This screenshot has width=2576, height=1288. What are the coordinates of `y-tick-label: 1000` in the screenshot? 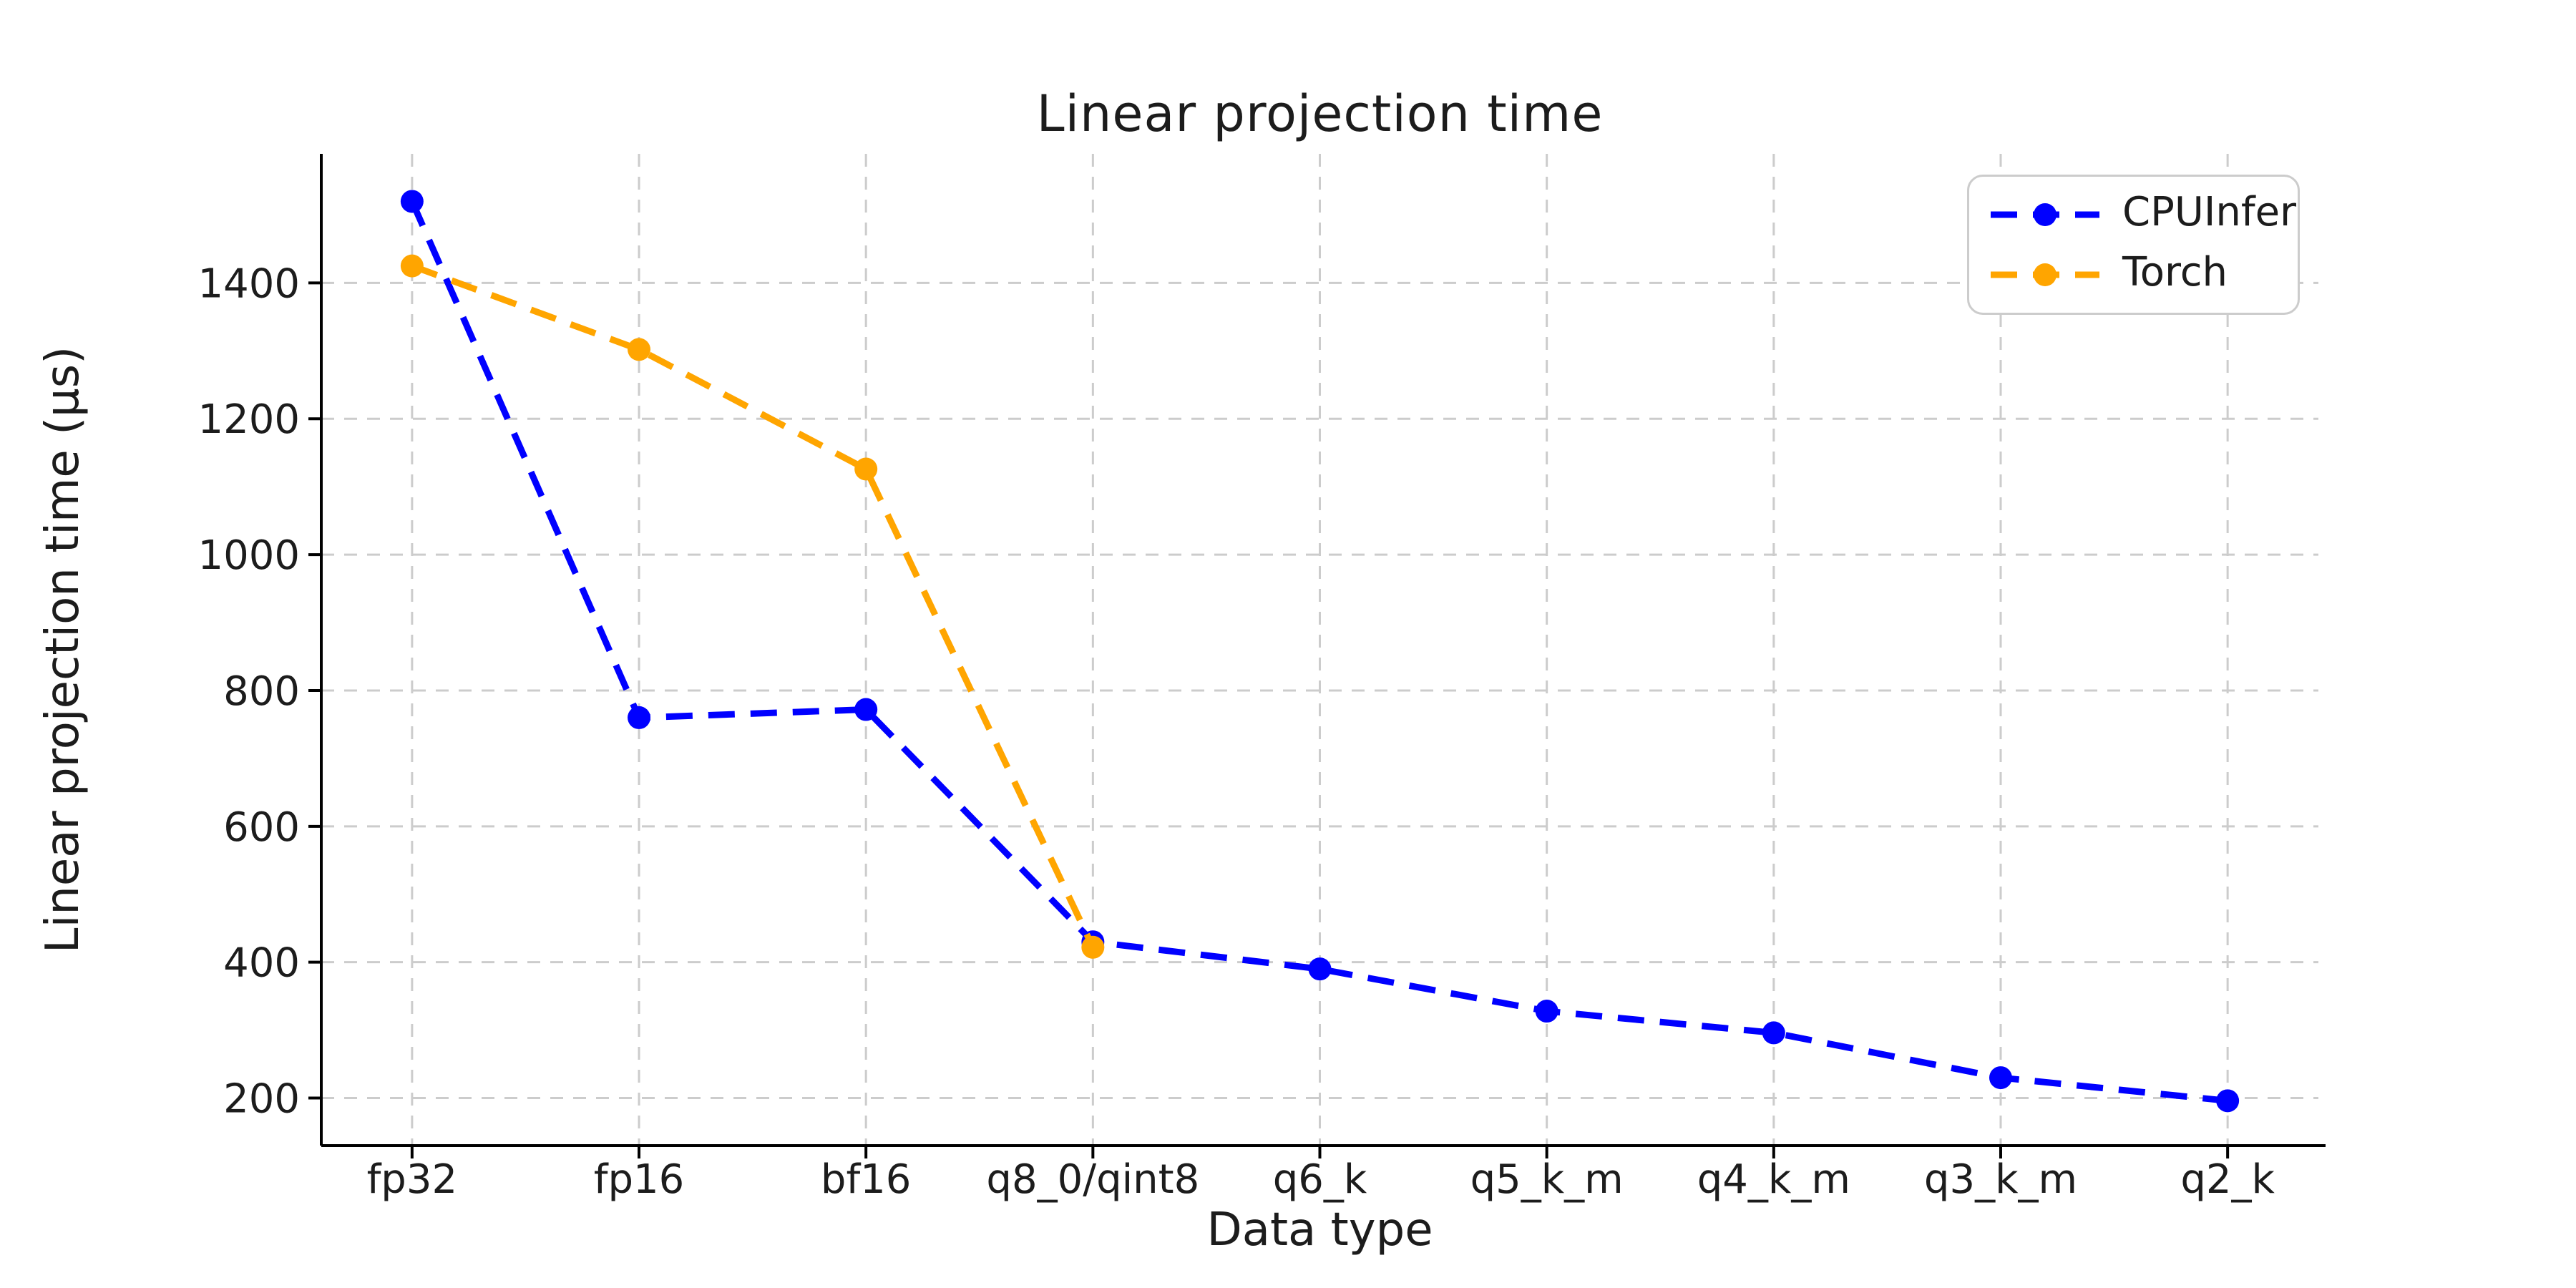 It's located at (248, 555).